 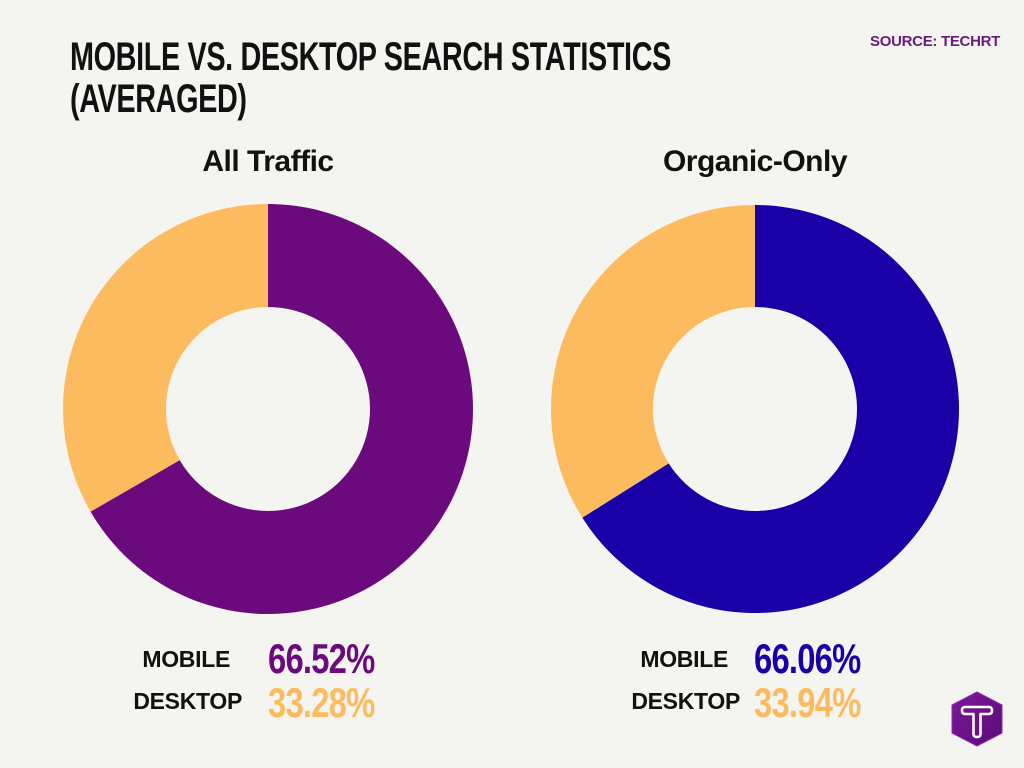 I want to click on chart-title-organic-only: Organic-Only, so click(x=755, y=161).